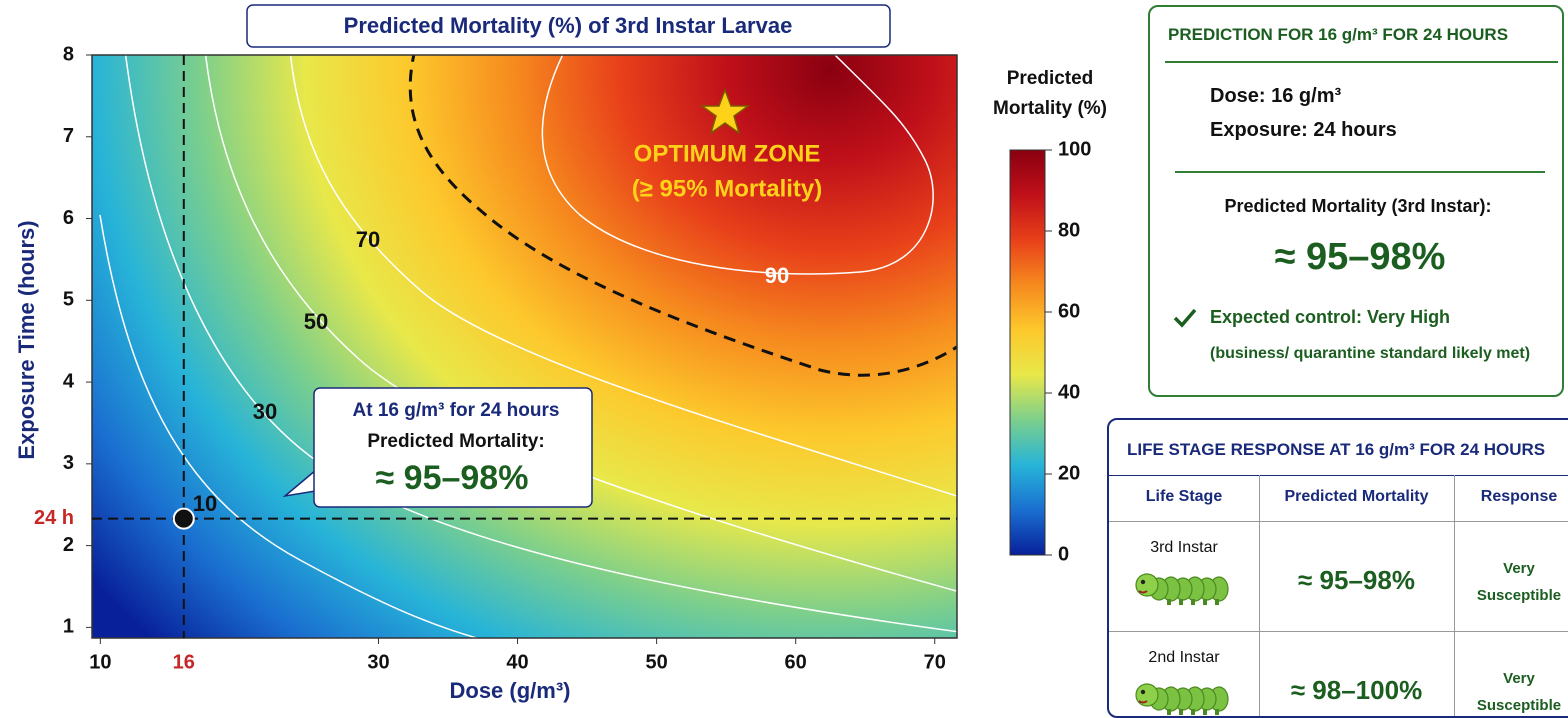  I want to click on check-icon, so click(1185, 318).